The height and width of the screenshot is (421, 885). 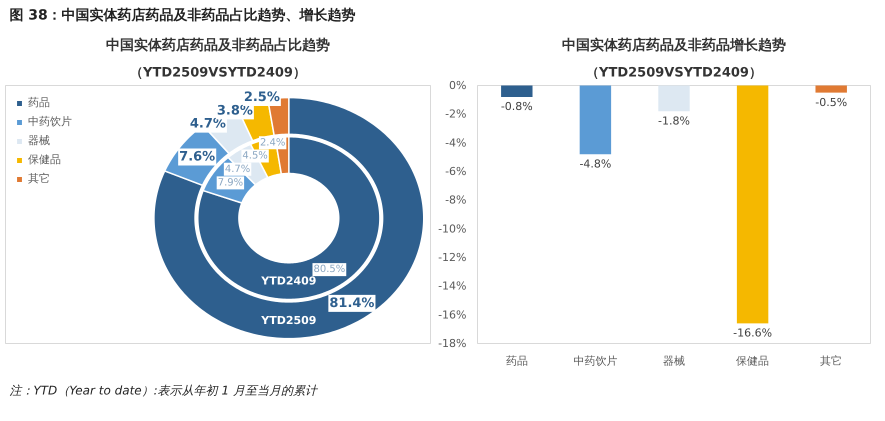 What do you see at coordinates (674, 121) in the screenshot?
I see `data-label: -1.8%` at bounding box center [674, 121].